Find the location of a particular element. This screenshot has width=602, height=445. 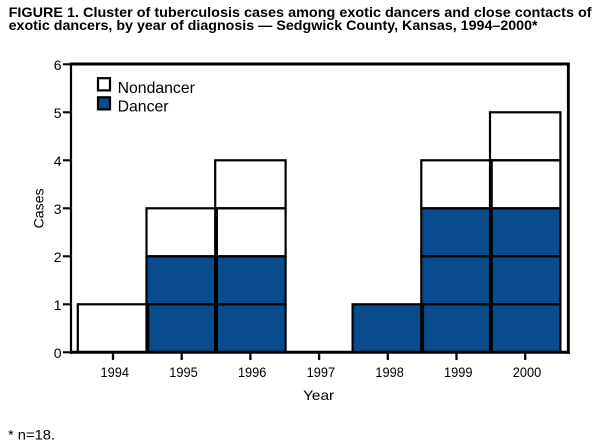

svg-text: Nondancer is located at coordinates (156, 88).